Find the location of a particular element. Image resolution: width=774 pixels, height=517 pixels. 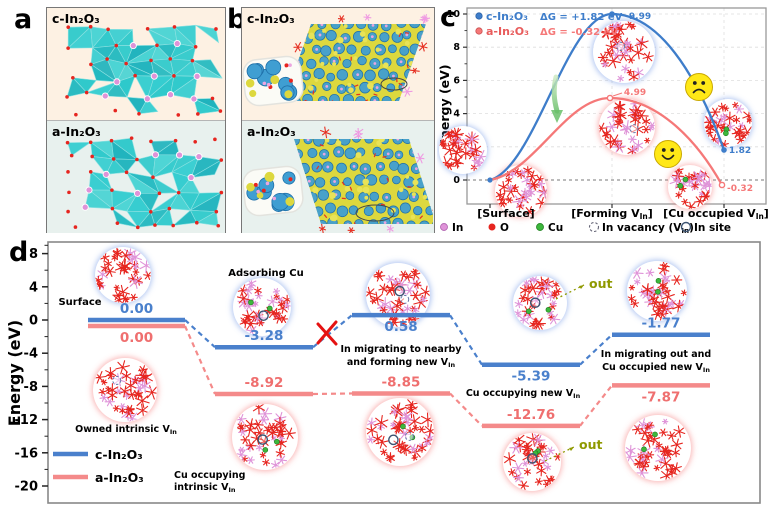

in-vacancy-legend-label: In vacancy (VIn) is located at coordinates (648, 228).